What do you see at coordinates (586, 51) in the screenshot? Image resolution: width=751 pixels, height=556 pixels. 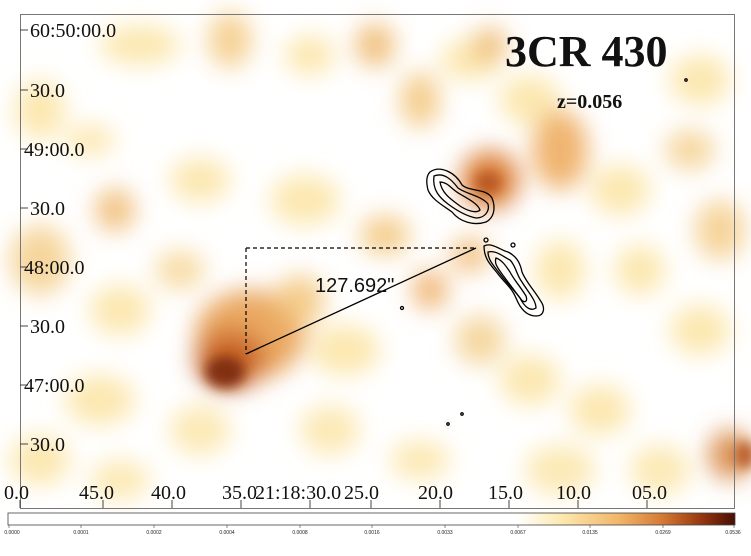 I see `source-title: 3CR 430` at bounding box center [586, 51].